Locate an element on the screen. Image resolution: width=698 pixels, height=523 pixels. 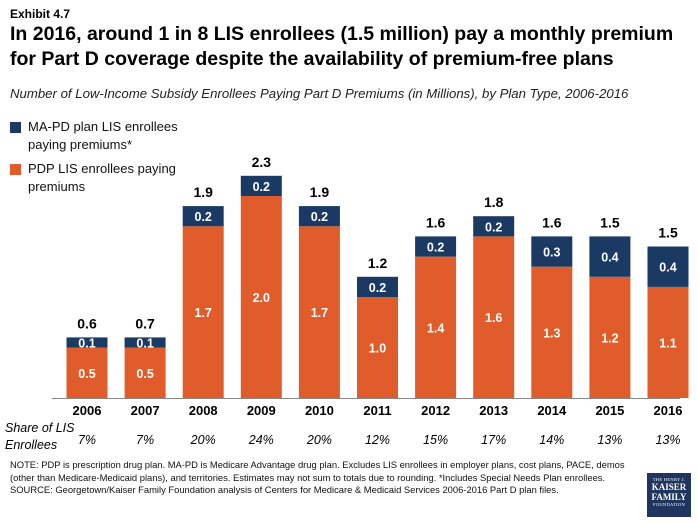
data-label-pdp-2006: 0.5 is located at coordinates (86, 374).